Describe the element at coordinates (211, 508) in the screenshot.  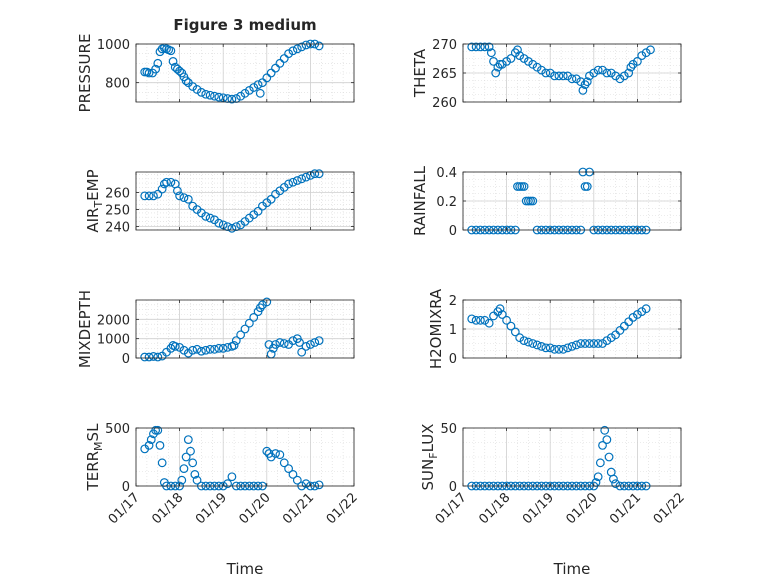
I see `x-tick-label: 01/19` at that location.